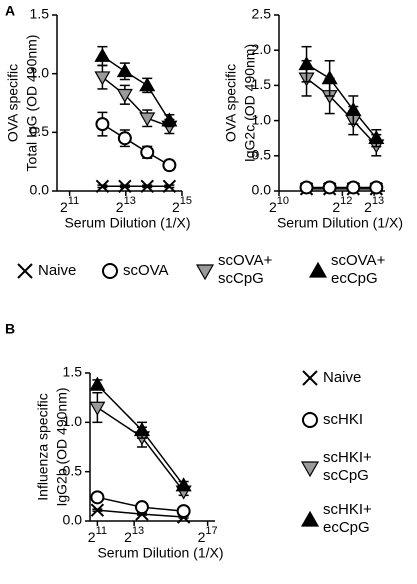 Image resolution: width=417 pixels, height=584 pixels. Describe the element at coordinates (43, 446) in the screenshot. I see `y-axis-title: Influenza specific` at that location.